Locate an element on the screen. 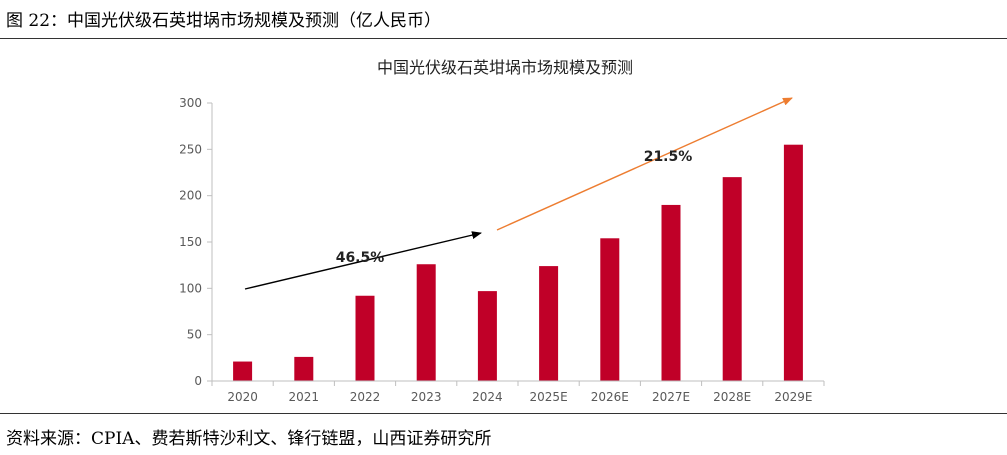 This screenshot has width=1007, height=455. bar-2020 is located at coordinates (243, 371).